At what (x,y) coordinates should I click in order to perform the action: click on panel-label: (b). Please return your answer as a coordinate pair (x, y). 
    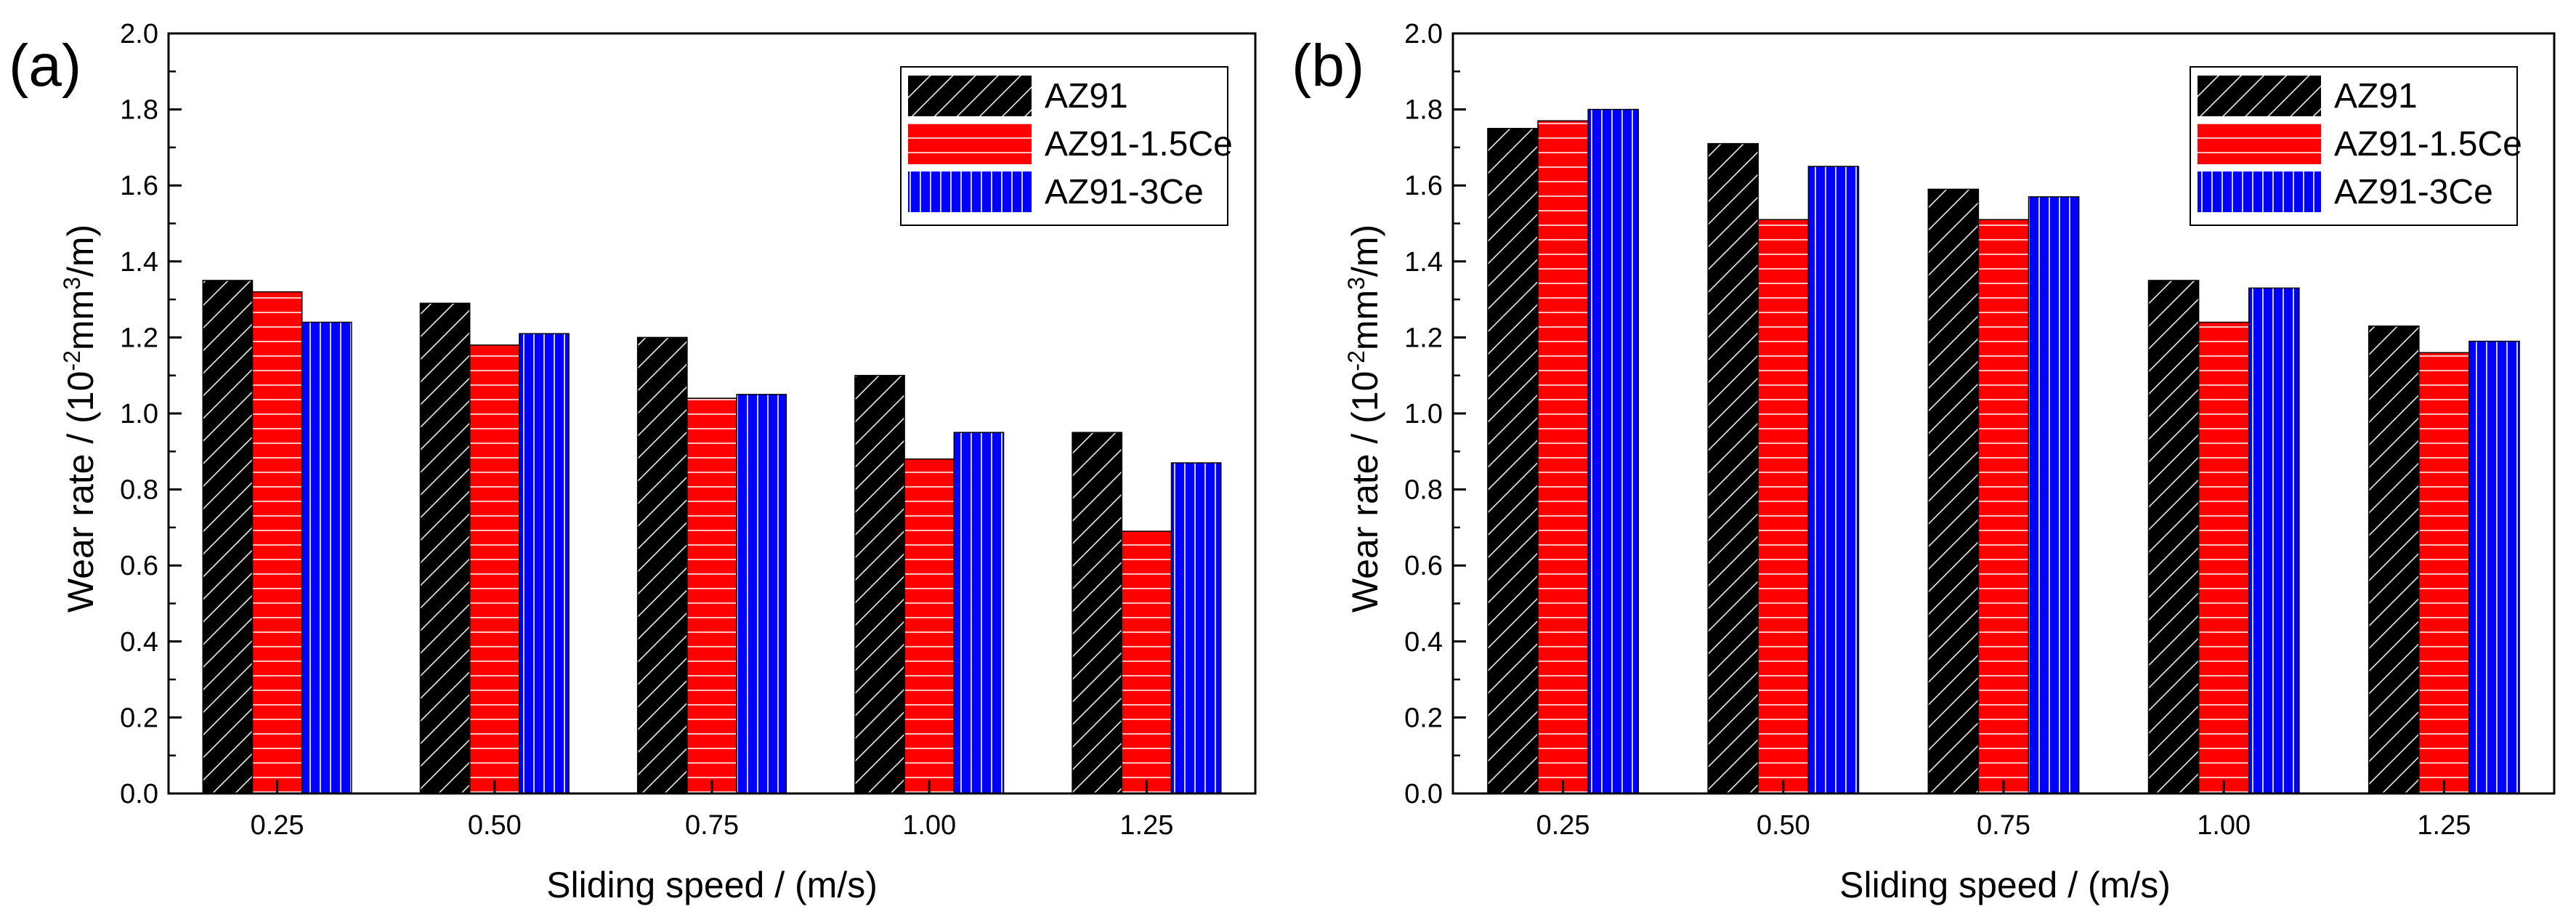
    Looking at the image, I should click on (1328, 66).